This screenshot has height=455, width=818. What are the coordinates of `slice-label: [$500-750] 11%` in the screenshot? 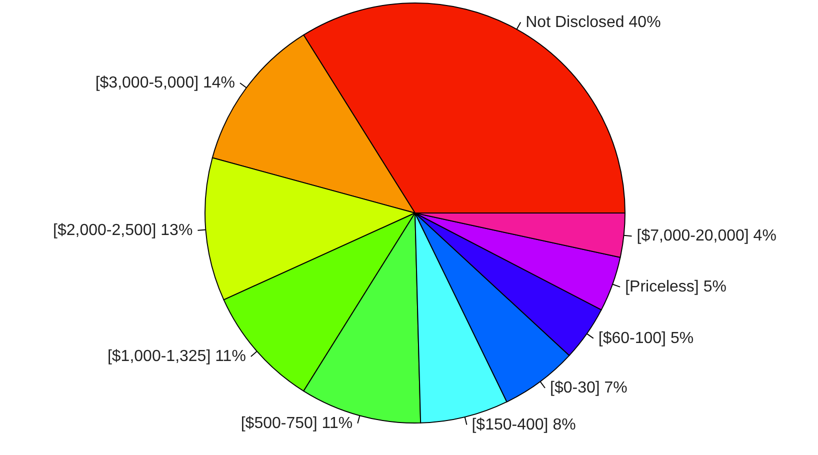 It's located at (296, 423).